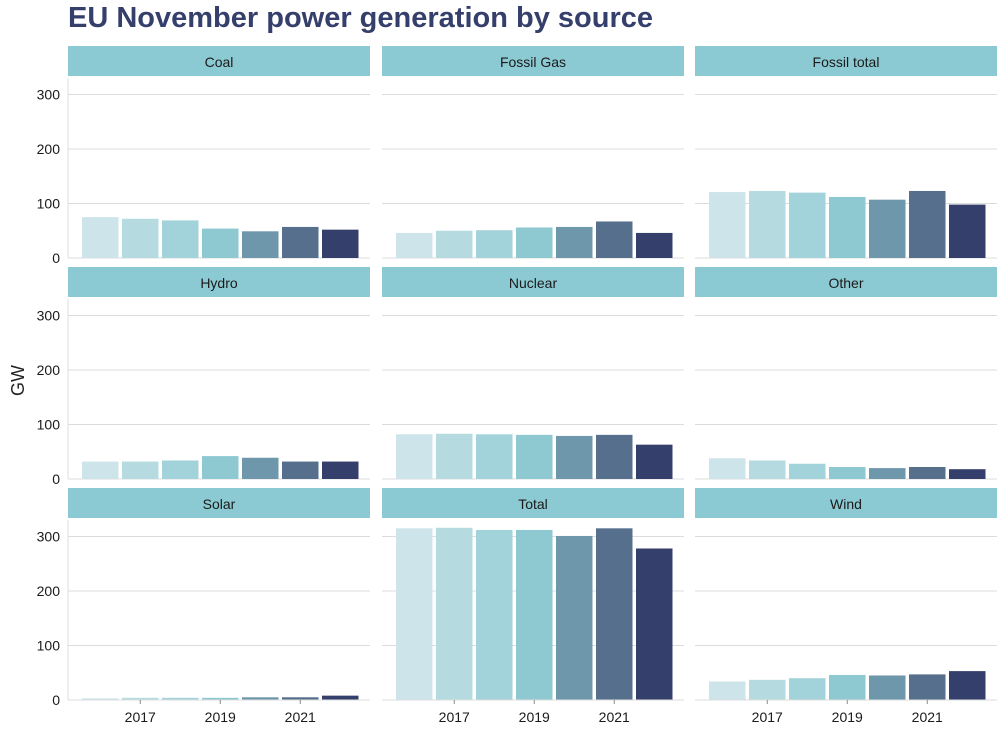 The height and width of the screenshot is (756, 1008). I want to click on chart-title: EU November power generation by source, so click(360, 18).